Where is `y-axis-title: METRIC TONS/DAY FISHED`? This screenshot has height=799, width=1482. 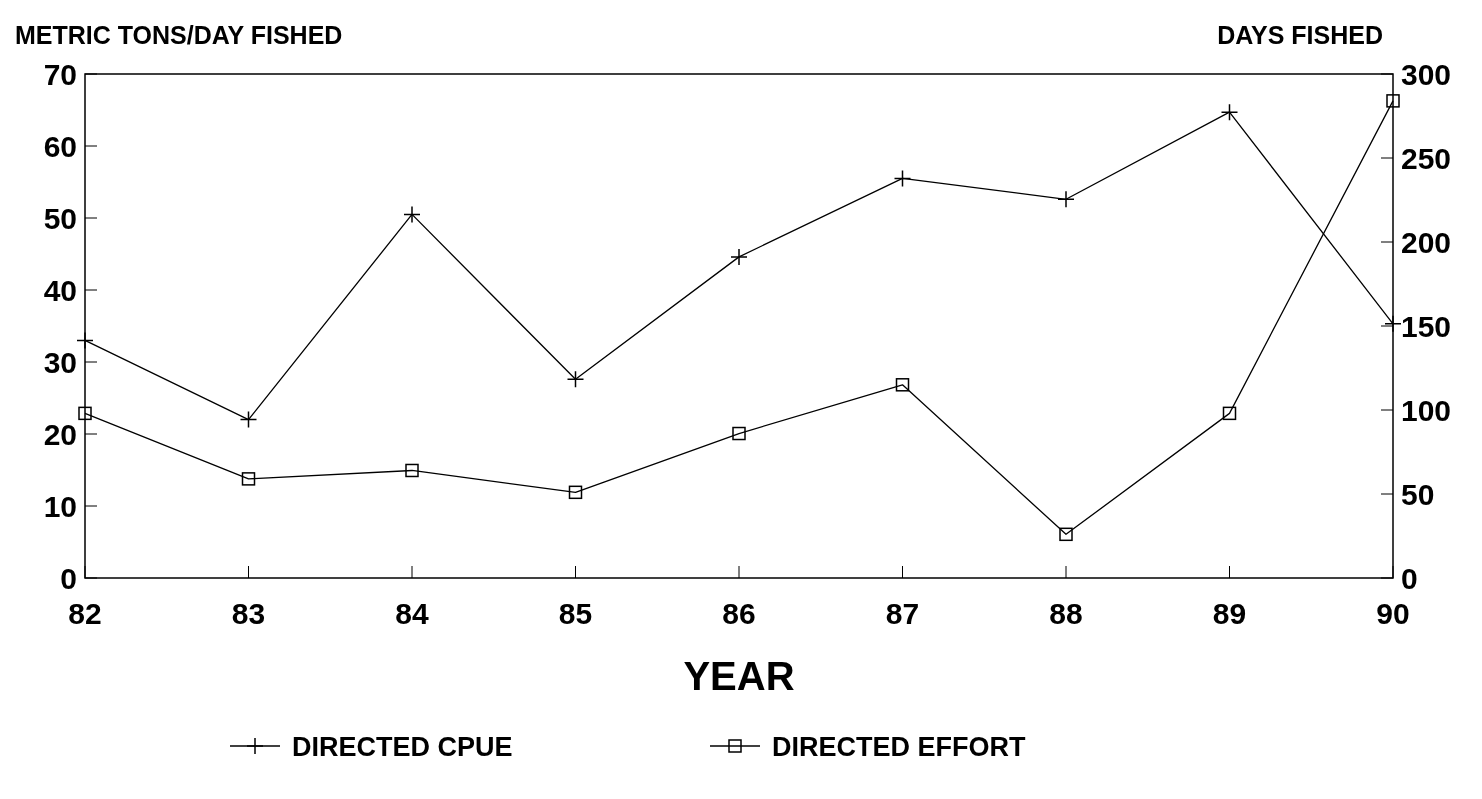
y-axis-title: METRIC TONS/DAY FISHED is located at coordinates (179, 35).